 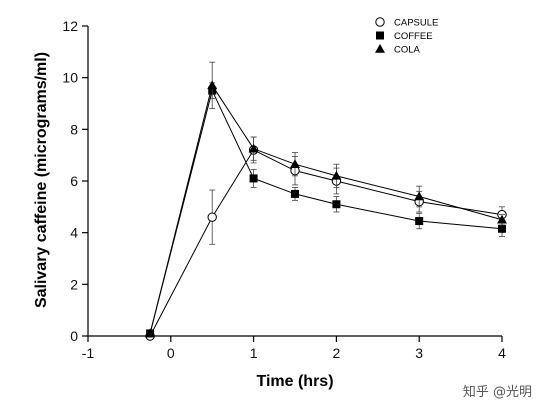 I want to click on x-tick-label: -1, so click(x=88, y=353).